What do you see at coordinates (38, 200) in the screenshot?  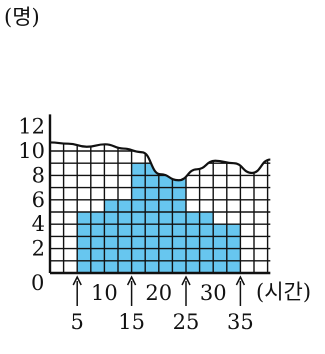 I see `y-tick-label: 6` at bounding box center [38, 200].